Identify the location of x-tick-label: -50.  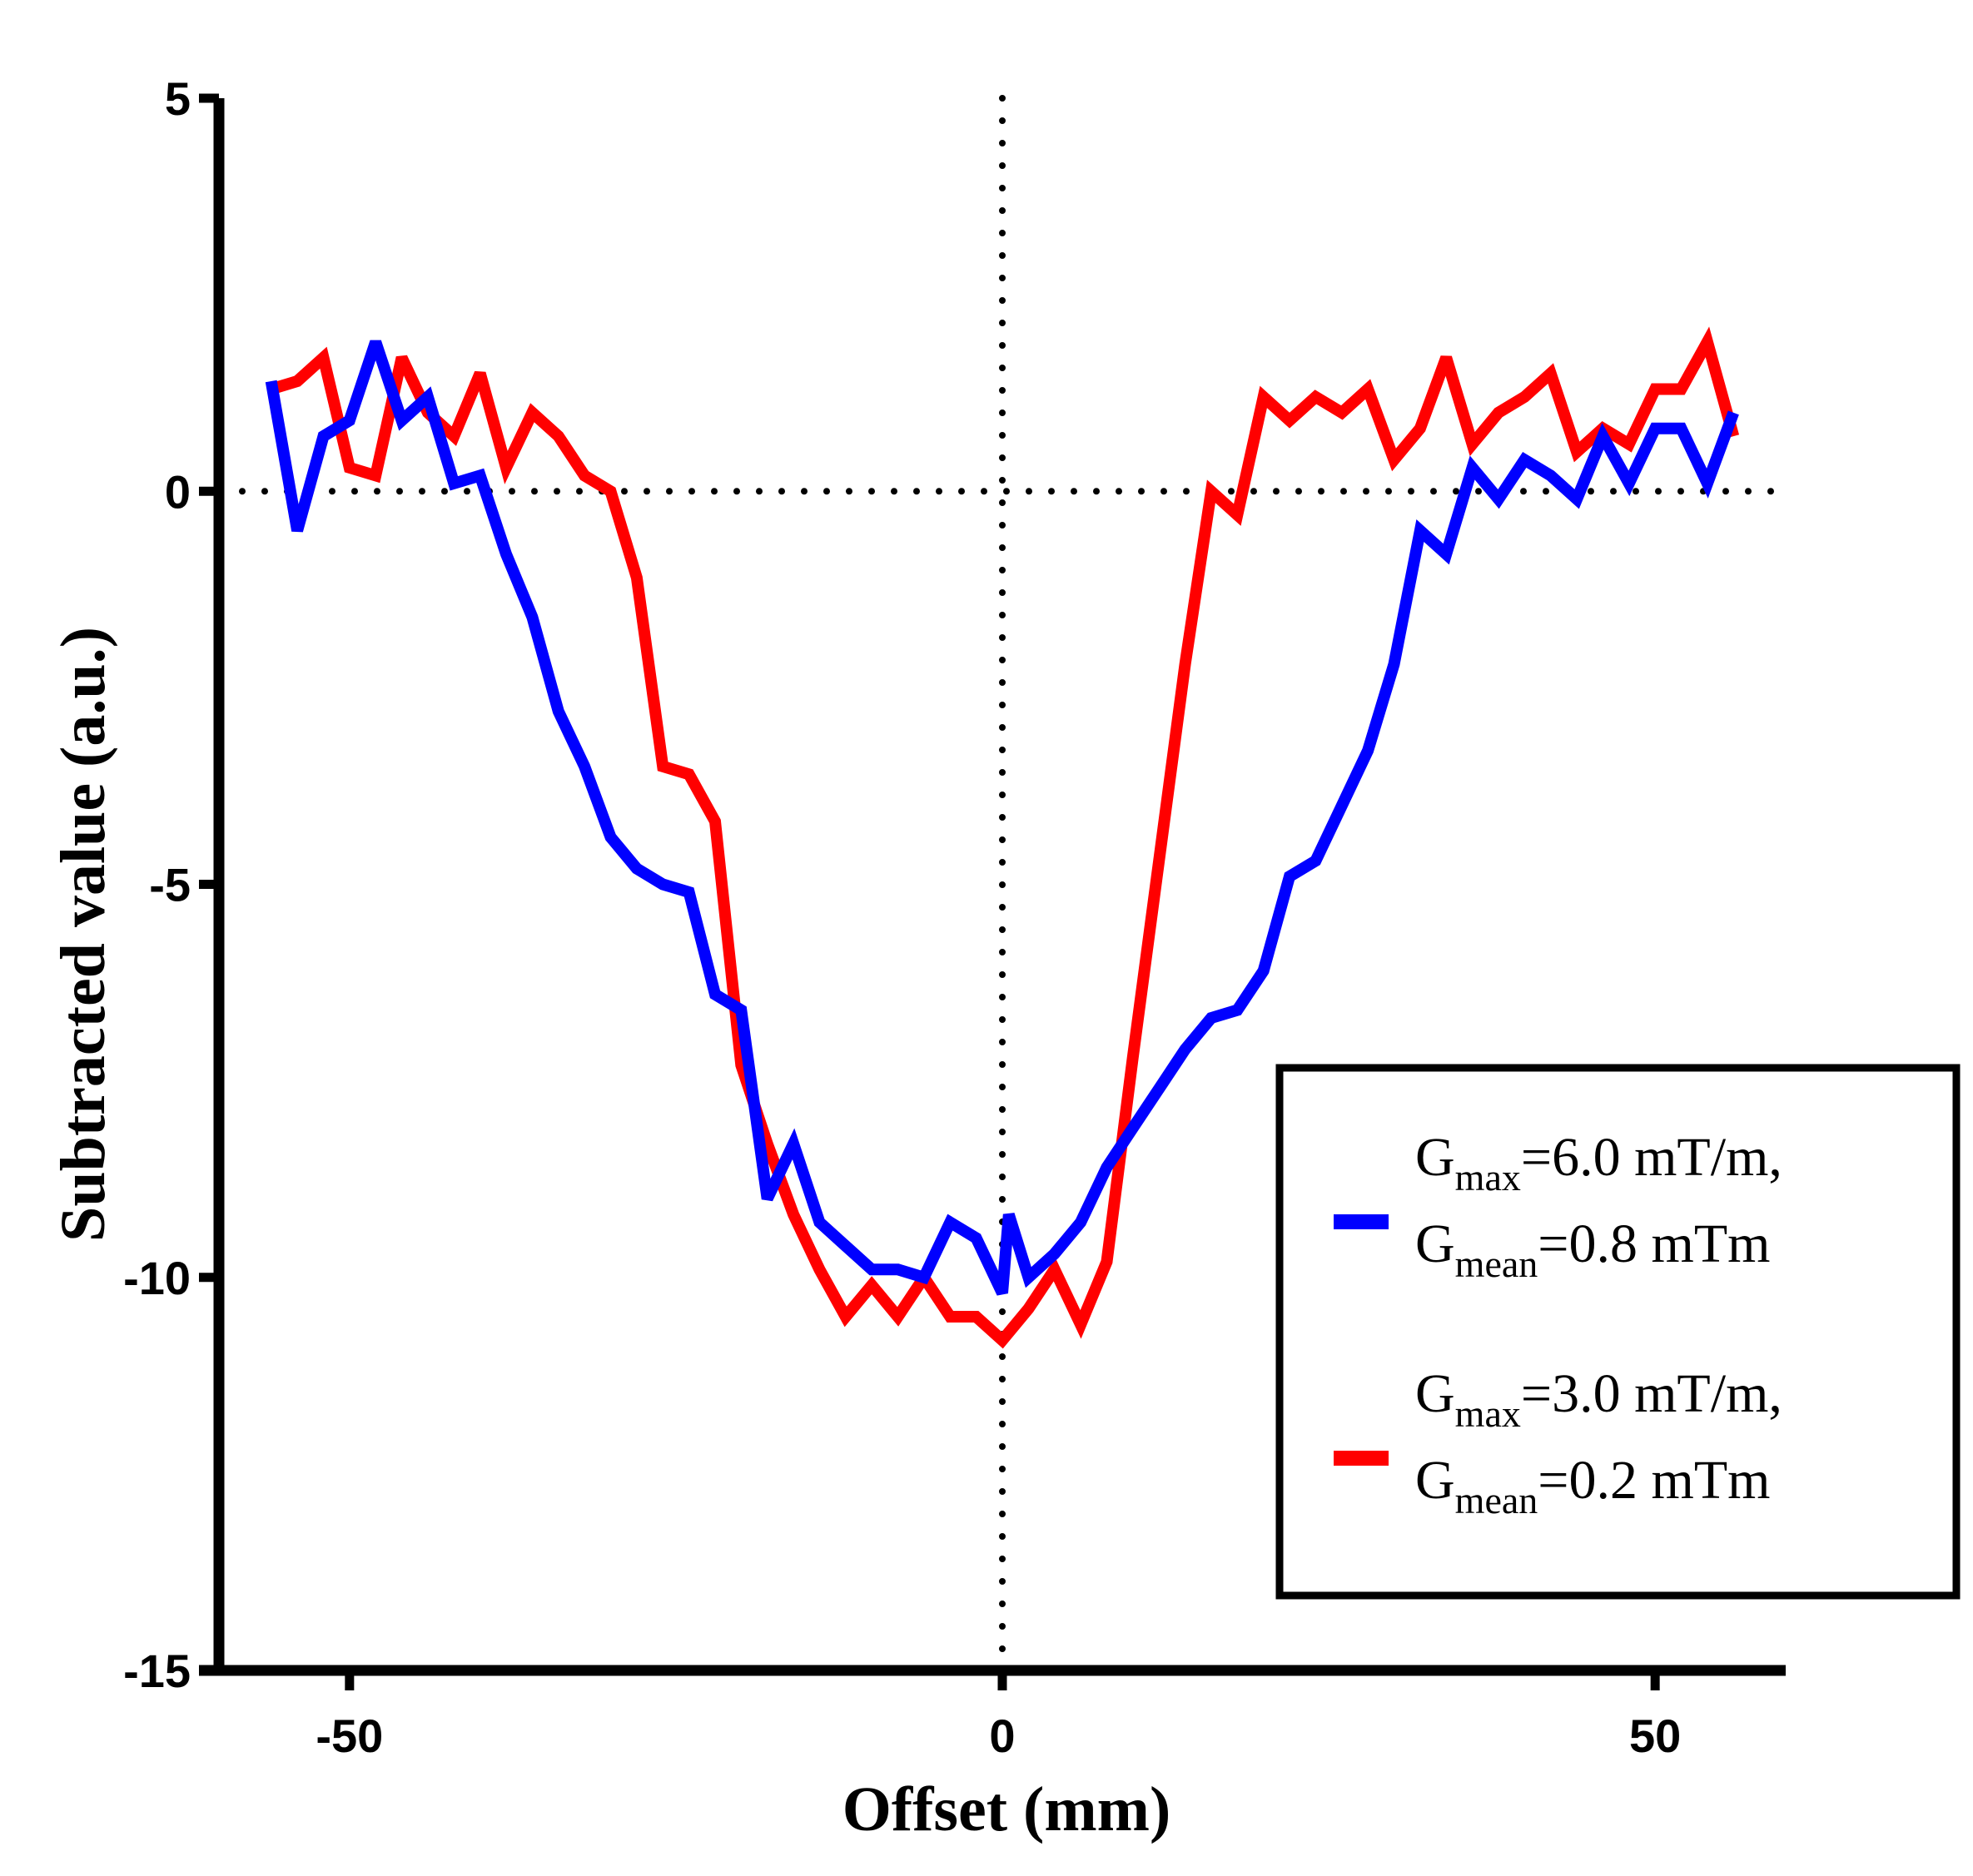
(349, 1736).